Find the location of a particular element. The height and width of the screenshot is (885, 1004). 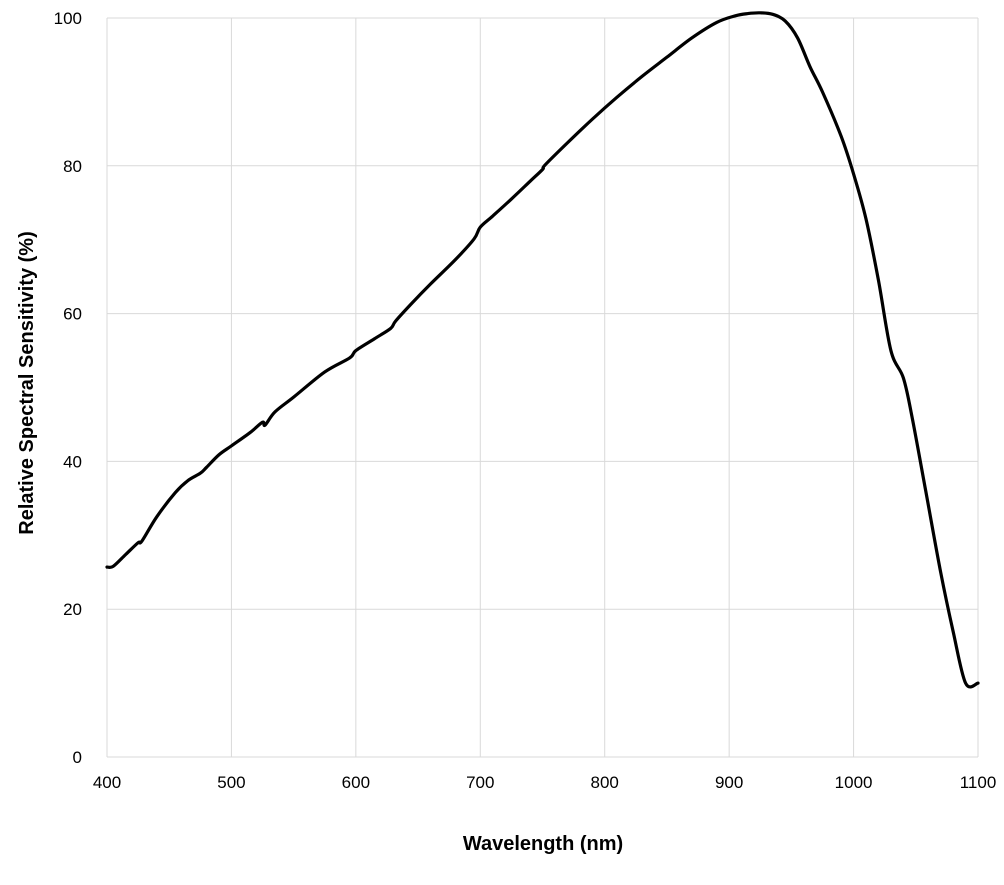

x-tick-label-700: 700 is located at coordinates (480, 782).